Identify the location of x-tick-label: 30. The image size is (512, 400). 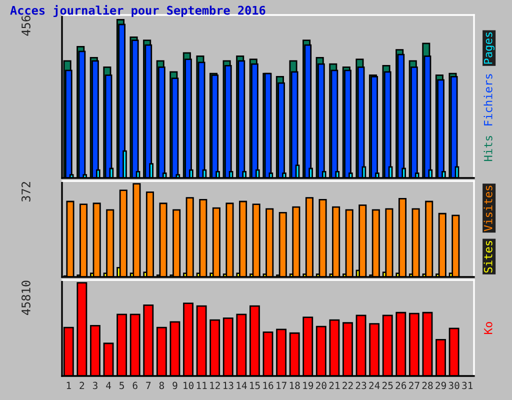
(454, 386).